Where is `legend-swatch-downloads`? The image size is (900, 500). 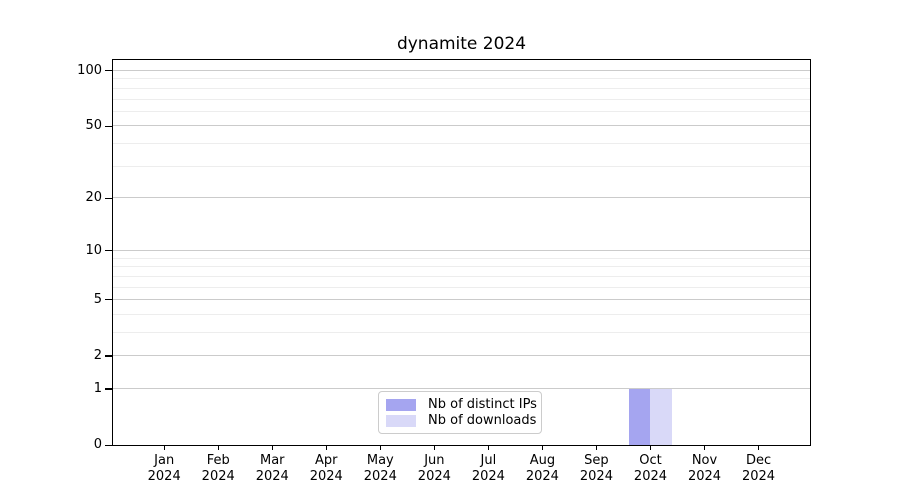 legend-swatch-downloads is located at coordinates (401, 420).